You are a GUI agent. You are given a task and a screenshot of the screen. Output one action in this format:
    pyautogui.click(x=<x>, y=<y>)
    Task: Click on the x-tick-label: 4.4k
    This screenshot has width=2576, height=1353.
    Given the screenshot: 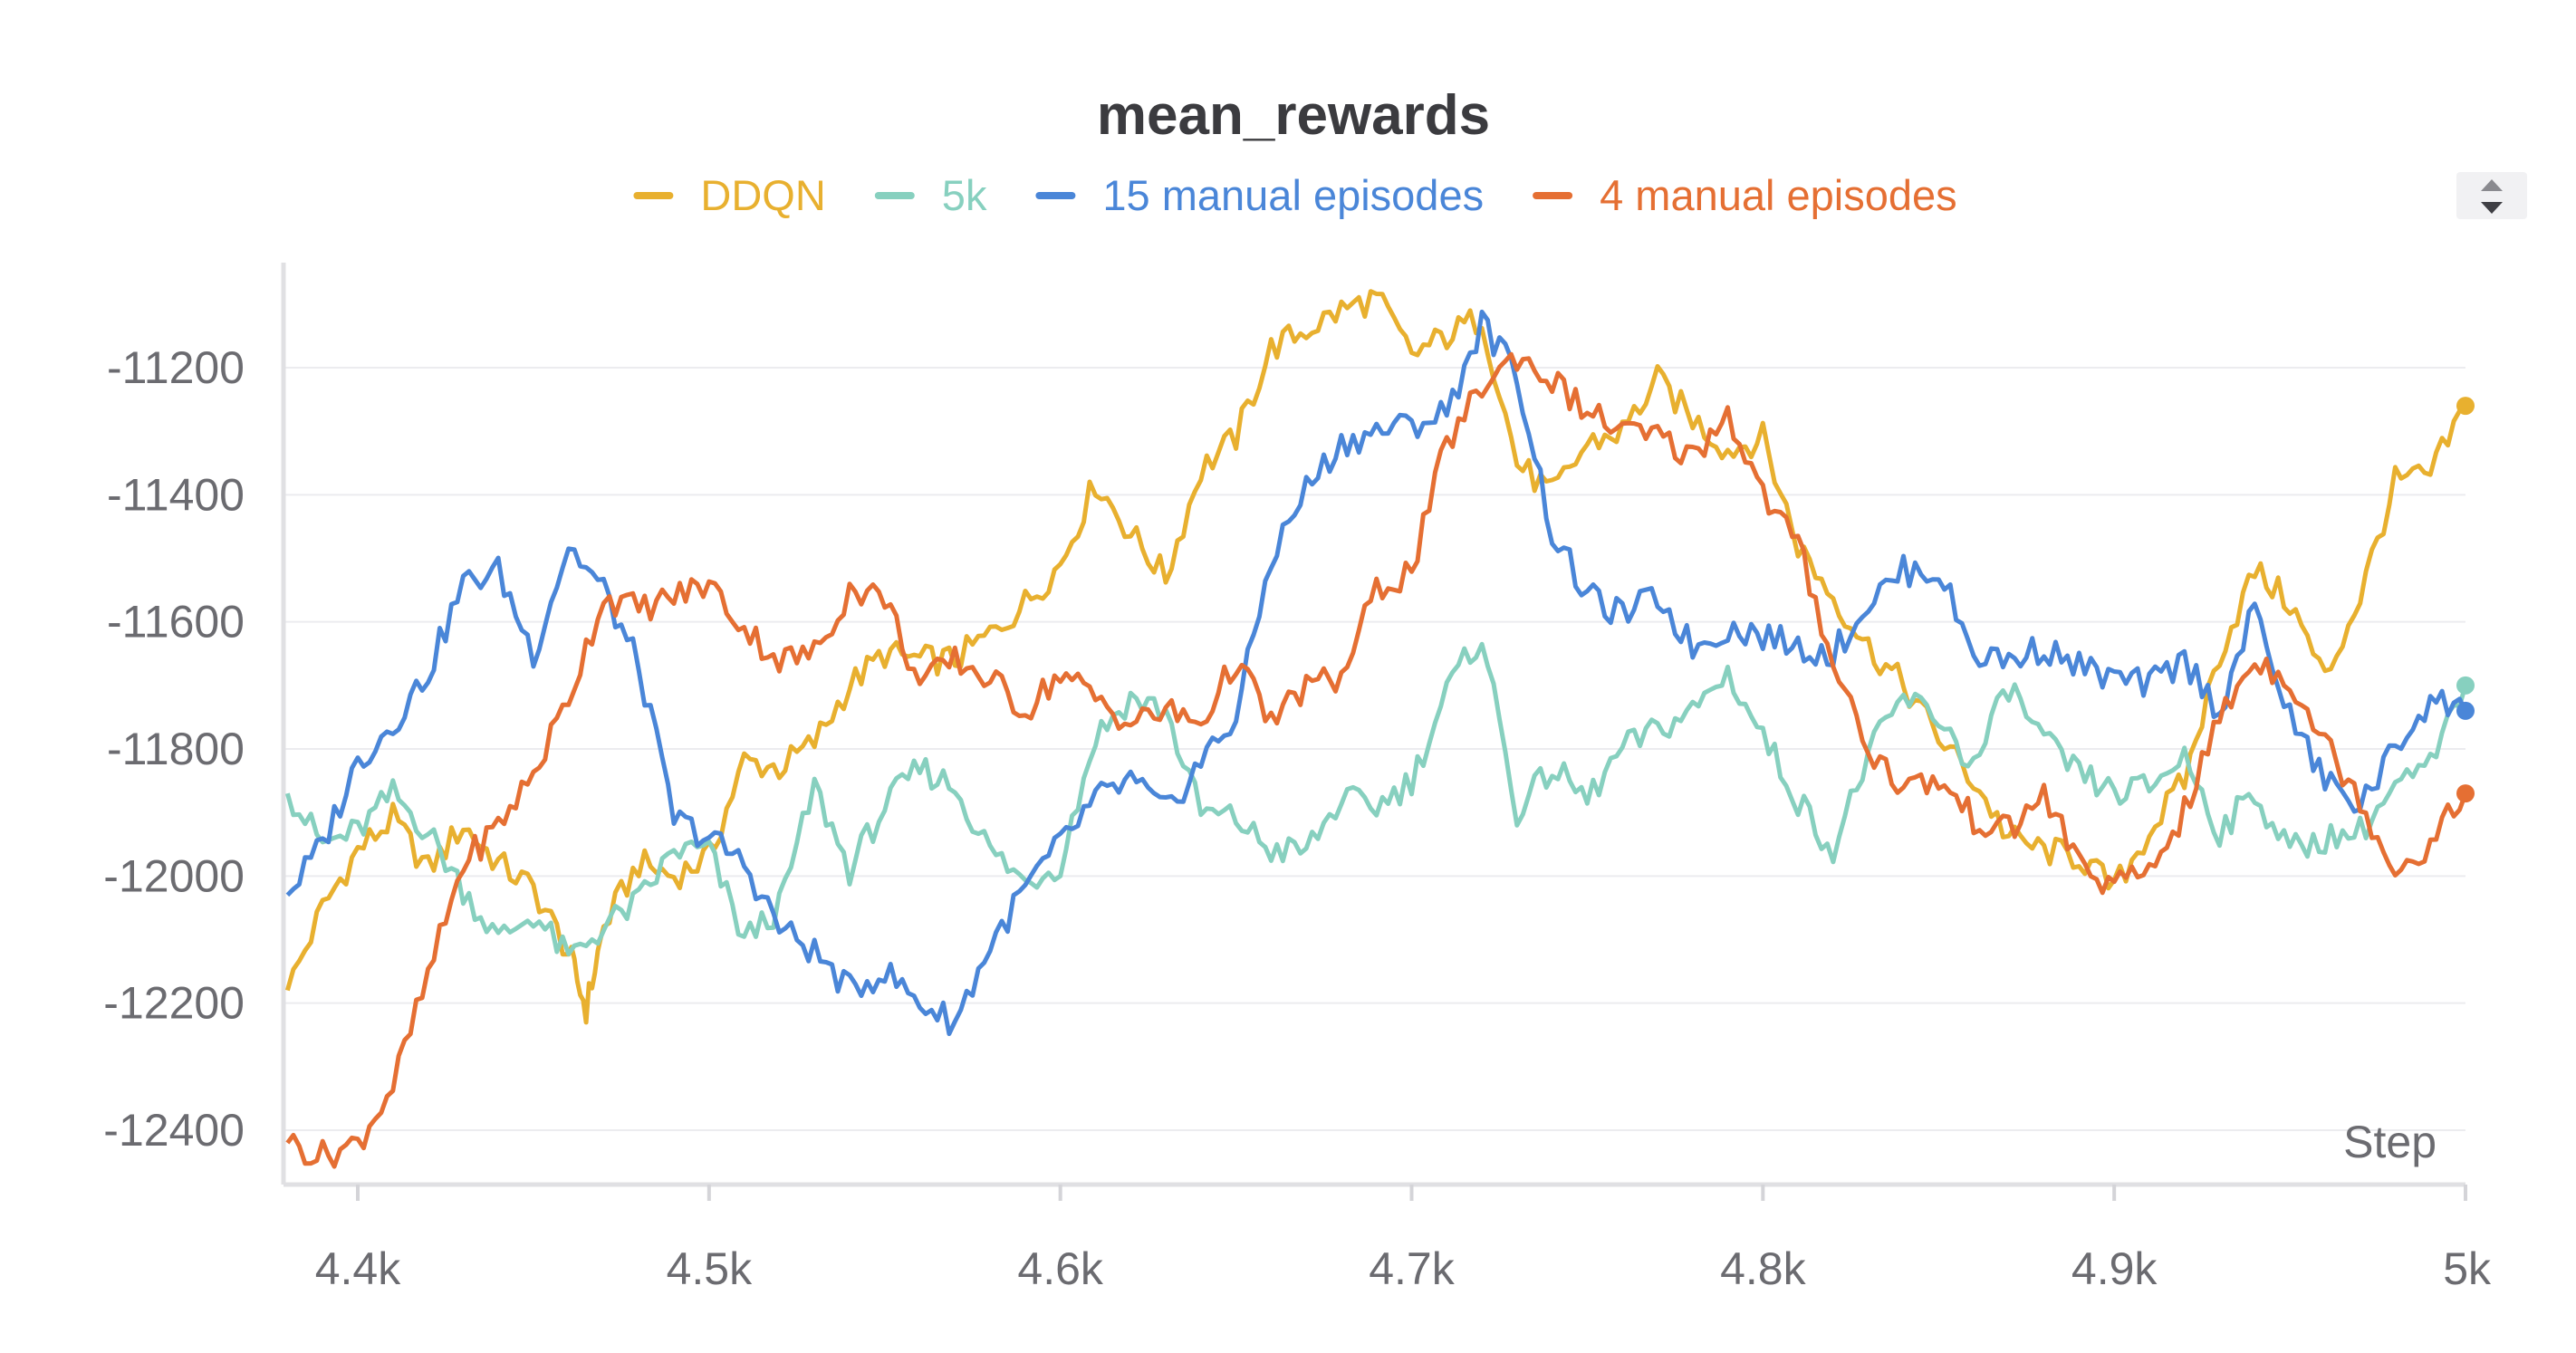 What is the action you would take?
    pyautogui.click(x=358, y=1268)
    